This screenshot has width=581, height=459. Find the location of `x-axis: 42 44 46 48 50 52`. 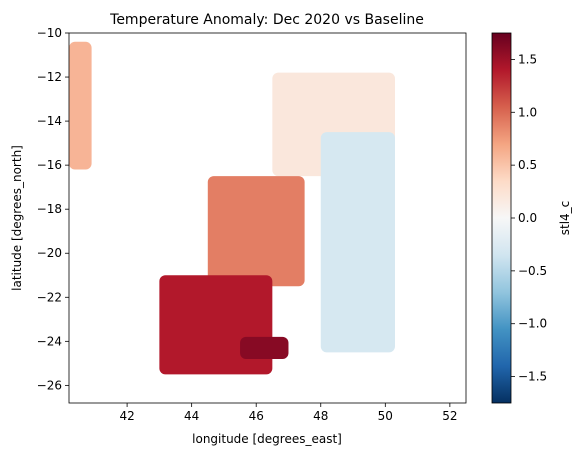

x-axis: 42 44 46 48 50 52 is located at coordinates (288, 413).